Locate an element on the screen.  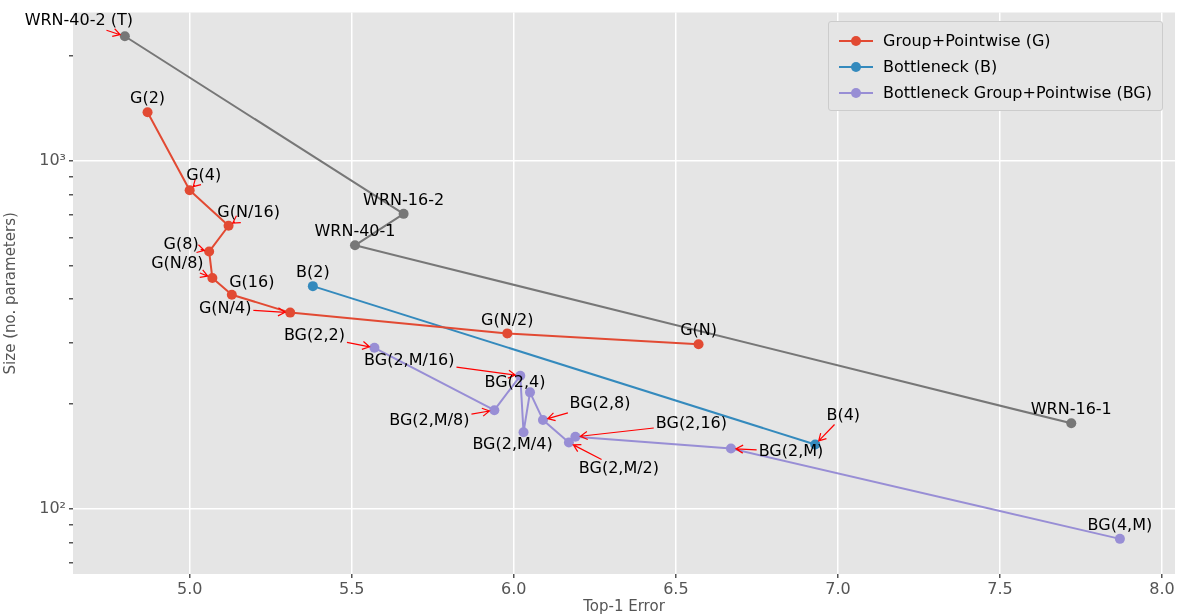
annotation: BG(4,M) is located at coordinates (1120, 525).